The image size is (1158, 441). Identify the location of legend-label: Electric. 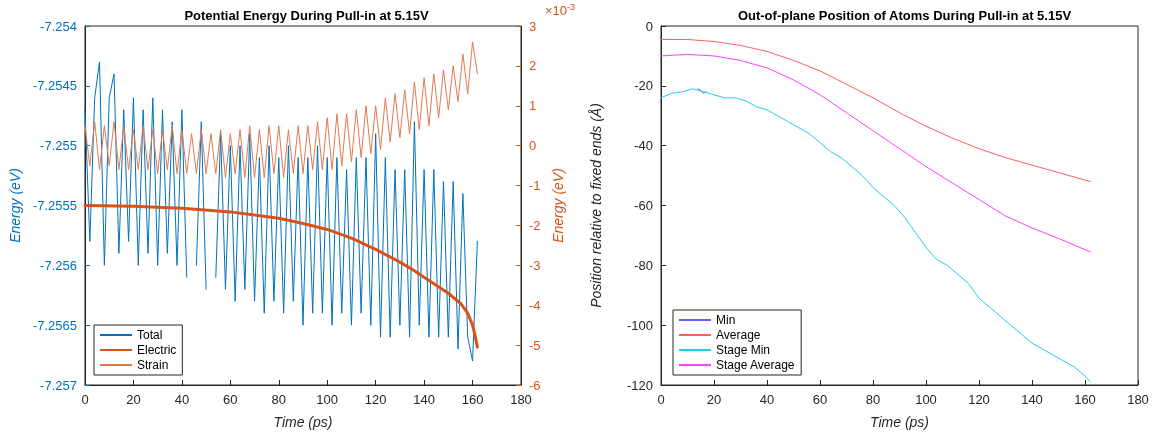
(157, 350).